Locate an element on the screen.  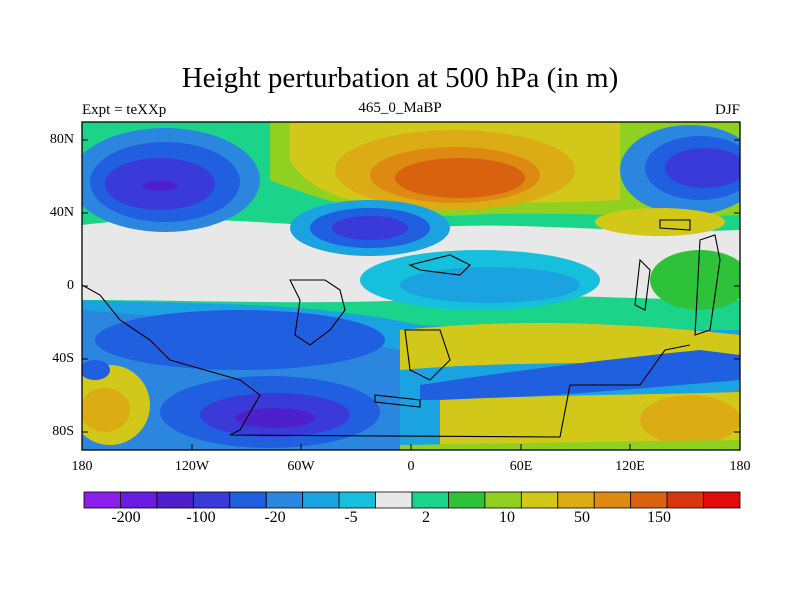
lat-tick-label: 0 is located at coordinates (70, 285).